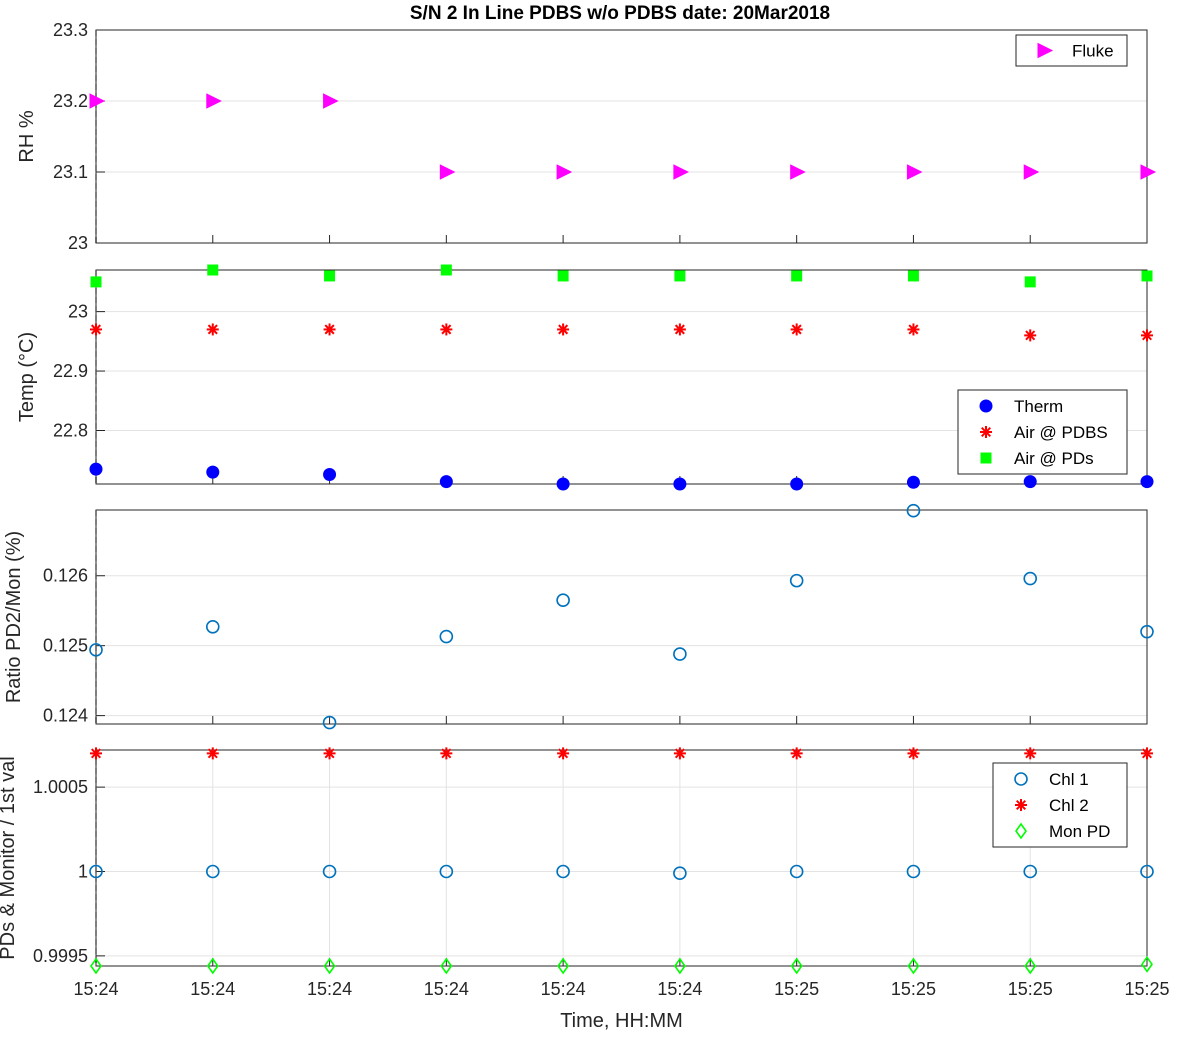  I want to click on y-tick-label: 1.0005, so click(60, 787).